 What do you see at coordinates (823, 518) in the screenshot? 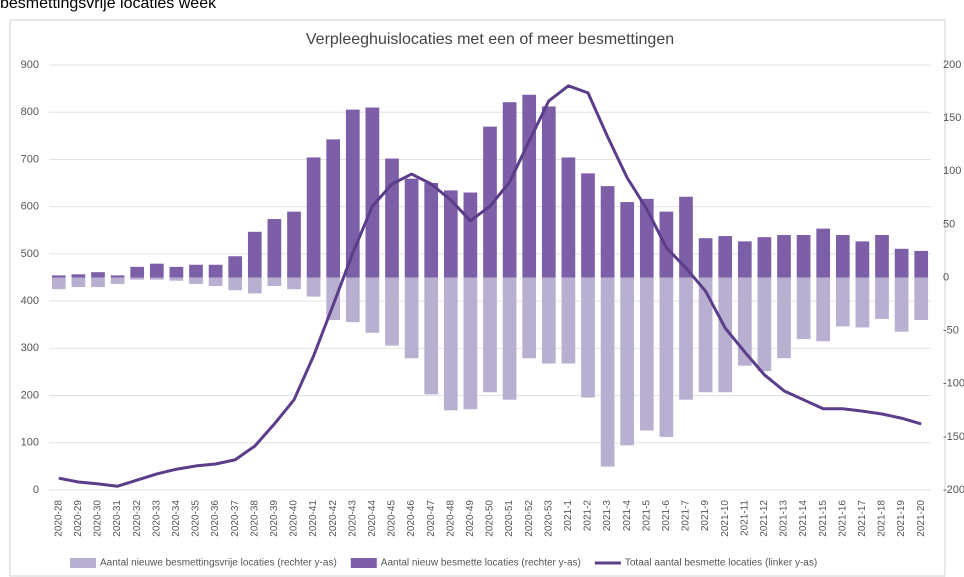
I see `x-tick-label: 2021-15` at bounding box center [823, 518].